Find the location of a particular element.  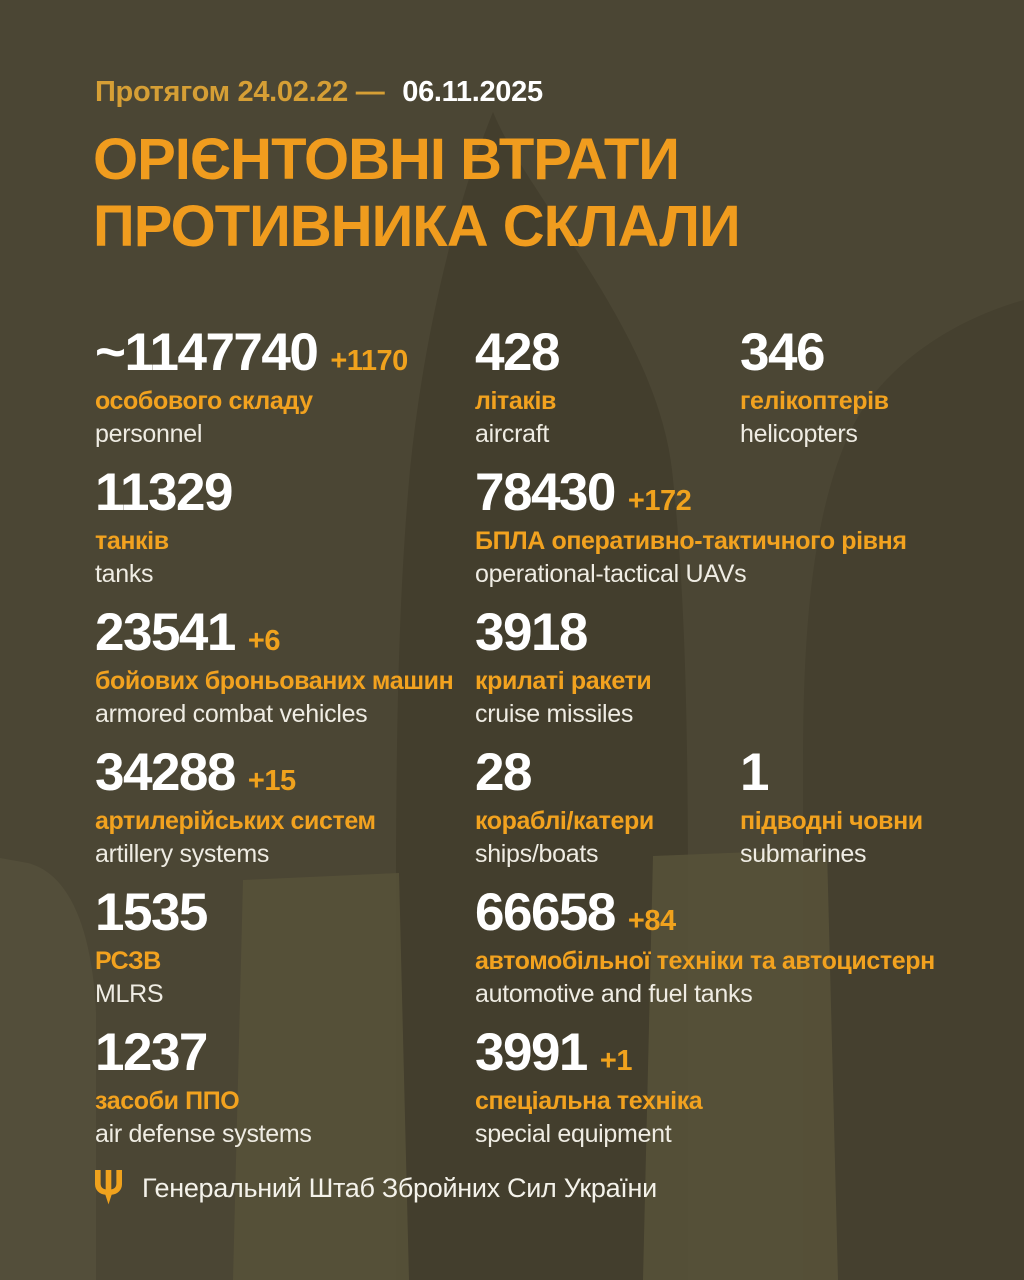

stat-delta: +6 is located at coordinates (264, 641).